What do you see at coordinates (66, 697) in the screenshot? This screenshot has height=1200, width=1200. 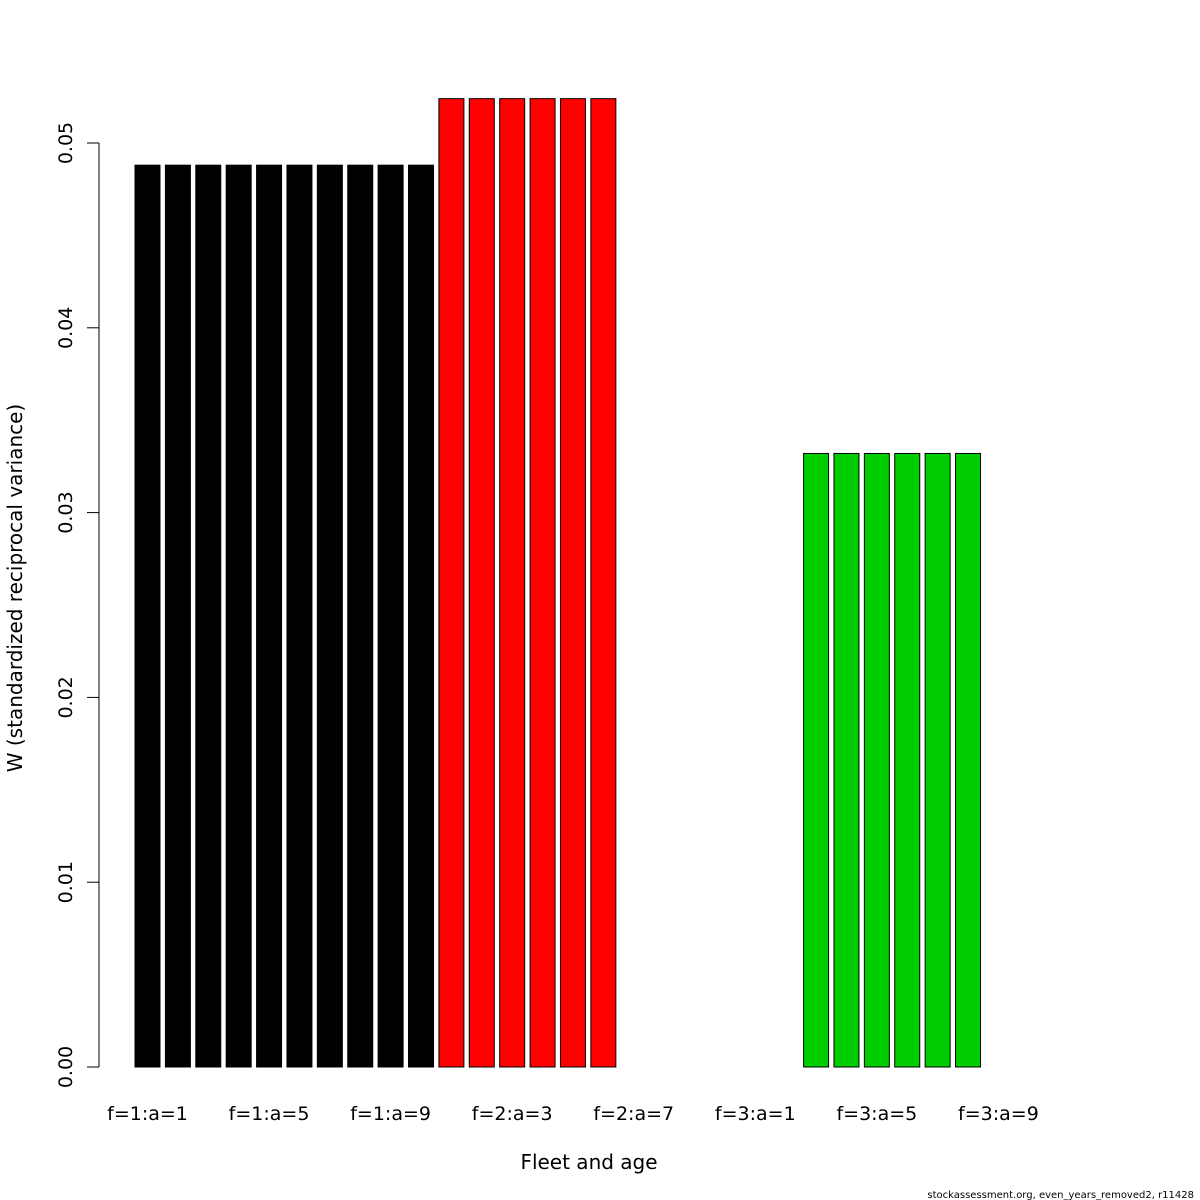 I see `y-tick-label: 0.02` at bounding box center [66, 697].